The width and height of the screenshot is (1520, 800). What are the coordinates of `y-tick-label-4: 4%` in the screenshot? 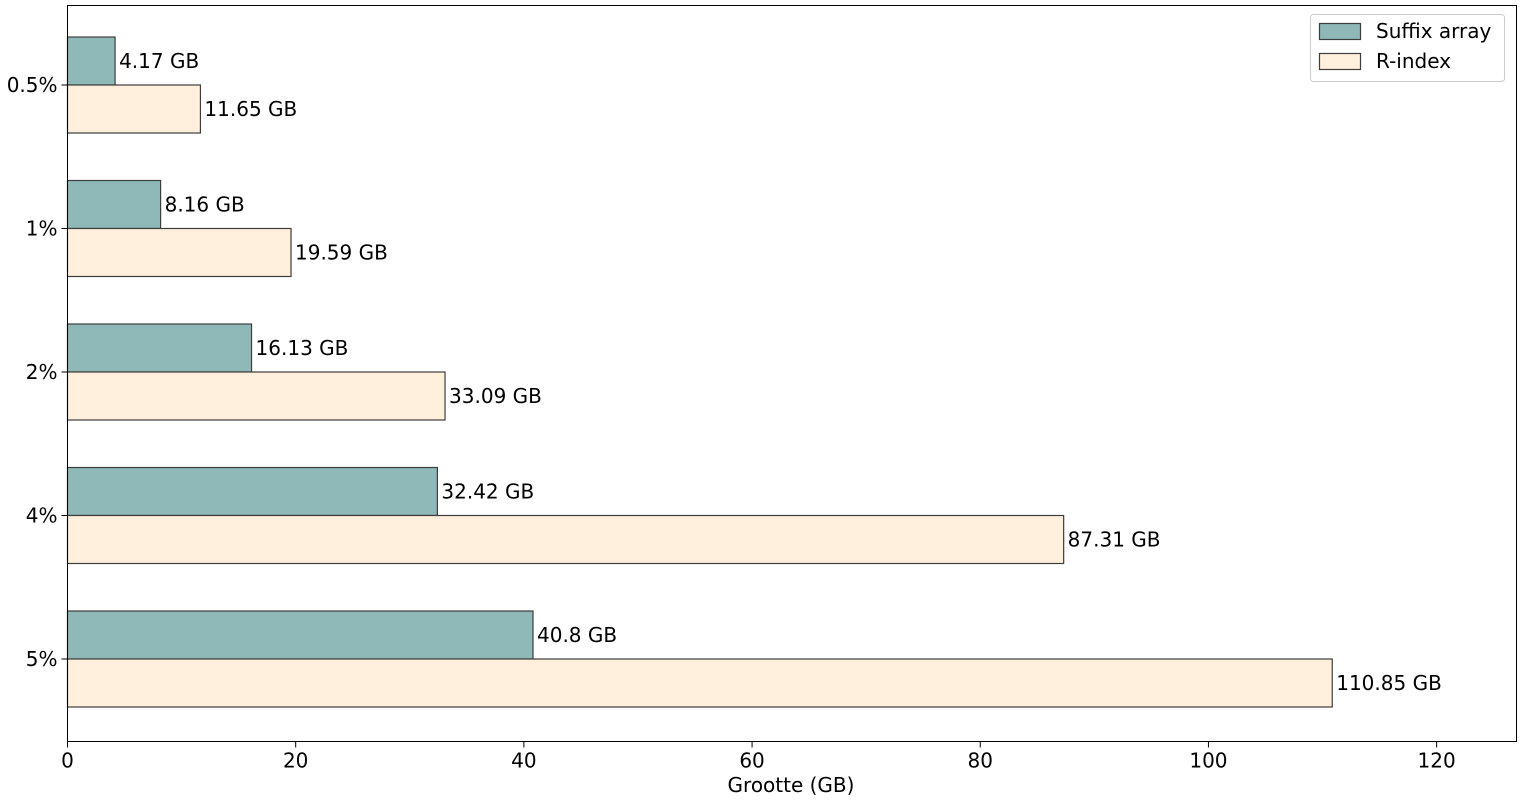 It's located at (42, 516).